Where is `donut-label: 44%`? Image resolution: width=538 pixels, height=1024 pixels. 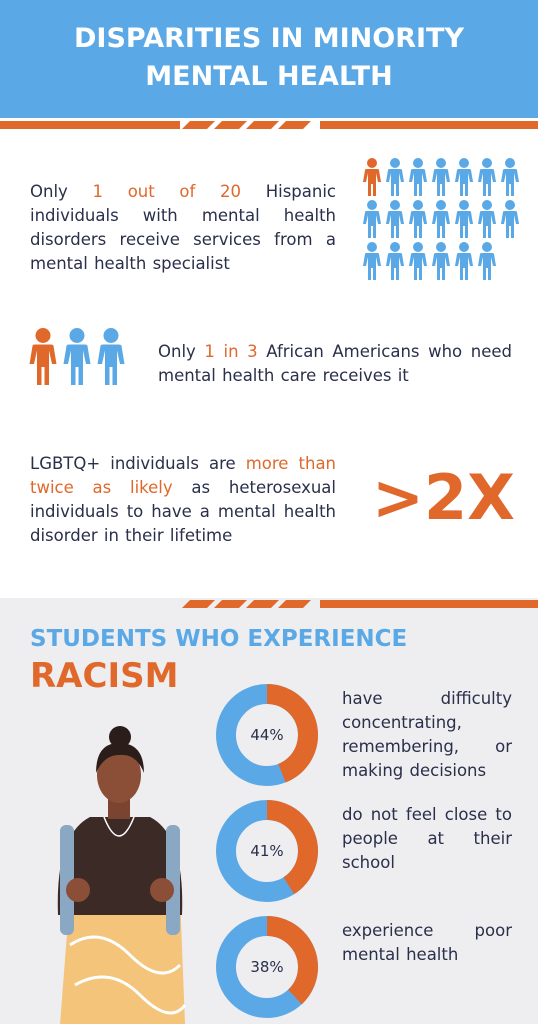 donut-label: 44% is located at coordinates (266, 735).